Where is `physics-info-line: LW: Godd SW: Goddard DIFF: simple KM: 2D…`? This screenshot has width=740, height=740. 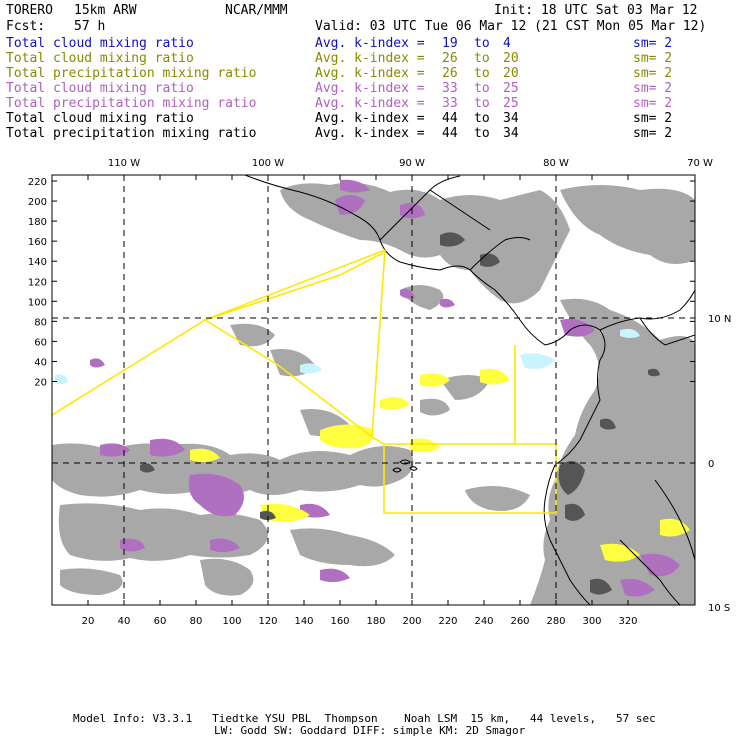
physics-info-line: LW: Godd SW: Goddard DIFF: simple KM: 2D… is located at coordinates (370, 730).